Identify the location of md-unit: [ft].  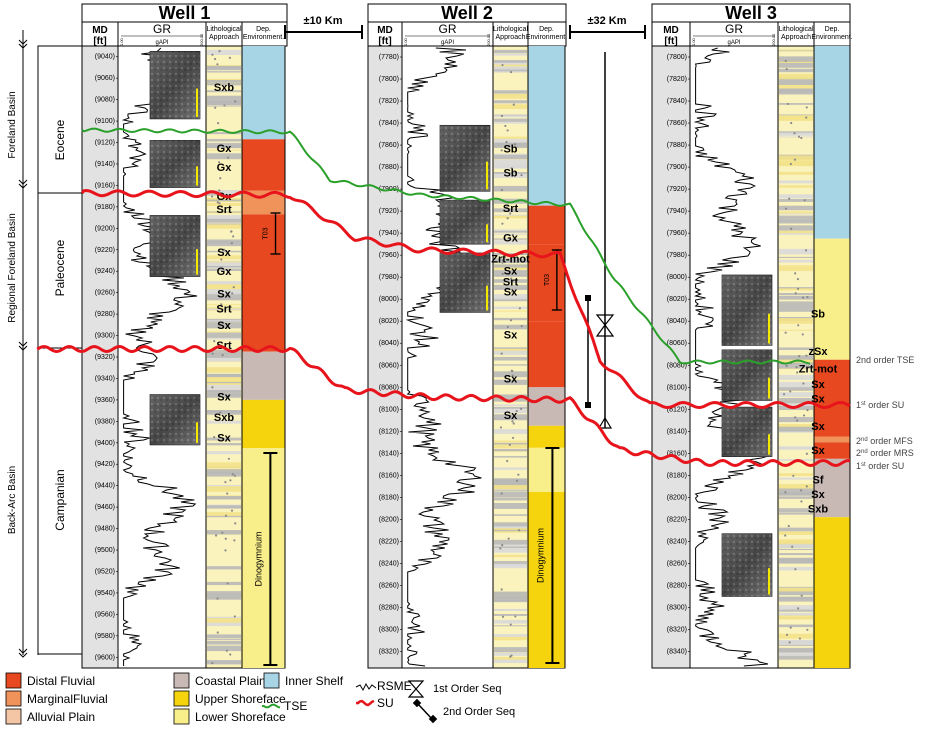
(670, 41).